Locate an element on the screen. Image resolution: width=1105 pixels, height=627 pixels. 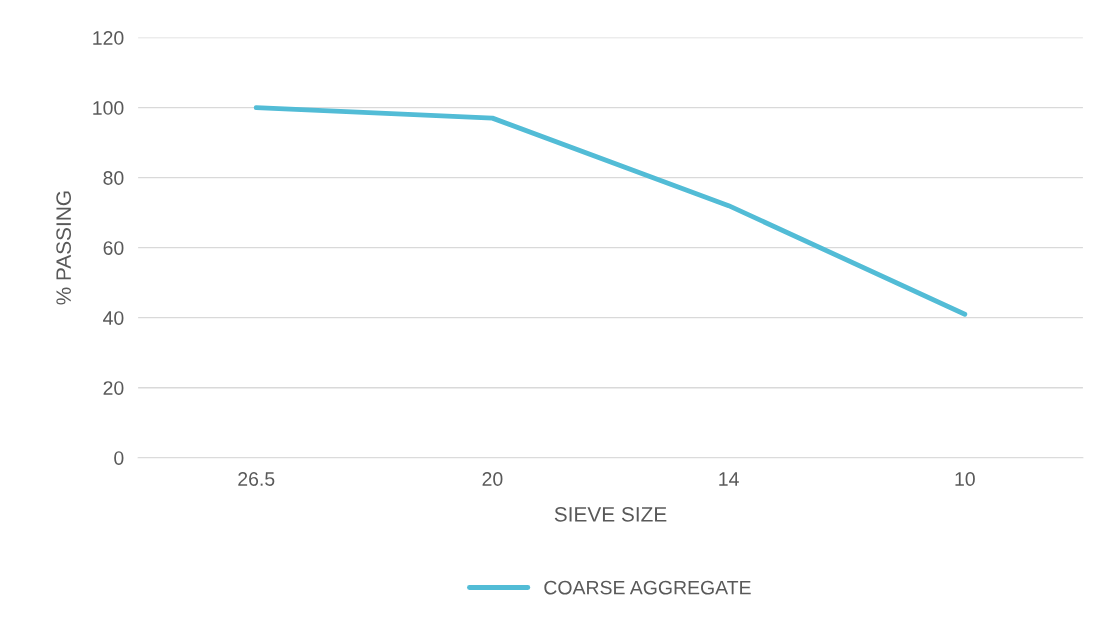
x-tick-label: 26.5 is located at coordinates (256, 479).